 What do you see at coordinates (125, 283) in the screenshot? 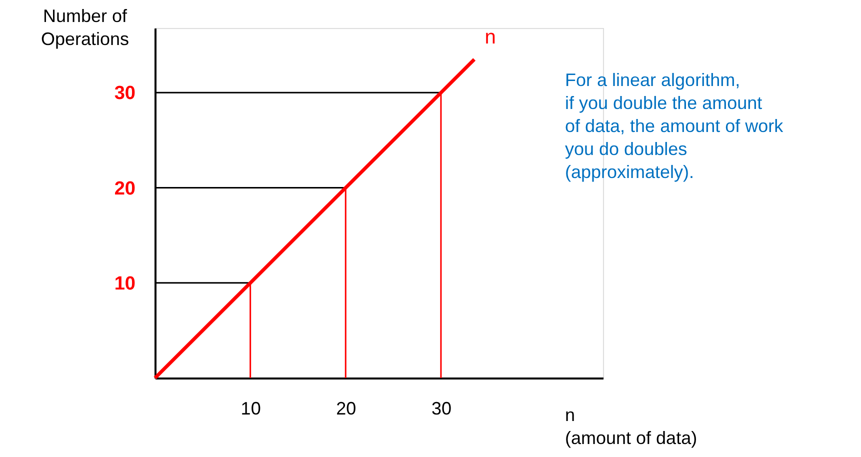
I see `y-tick-label: 10` at bounding box center [125, 283].